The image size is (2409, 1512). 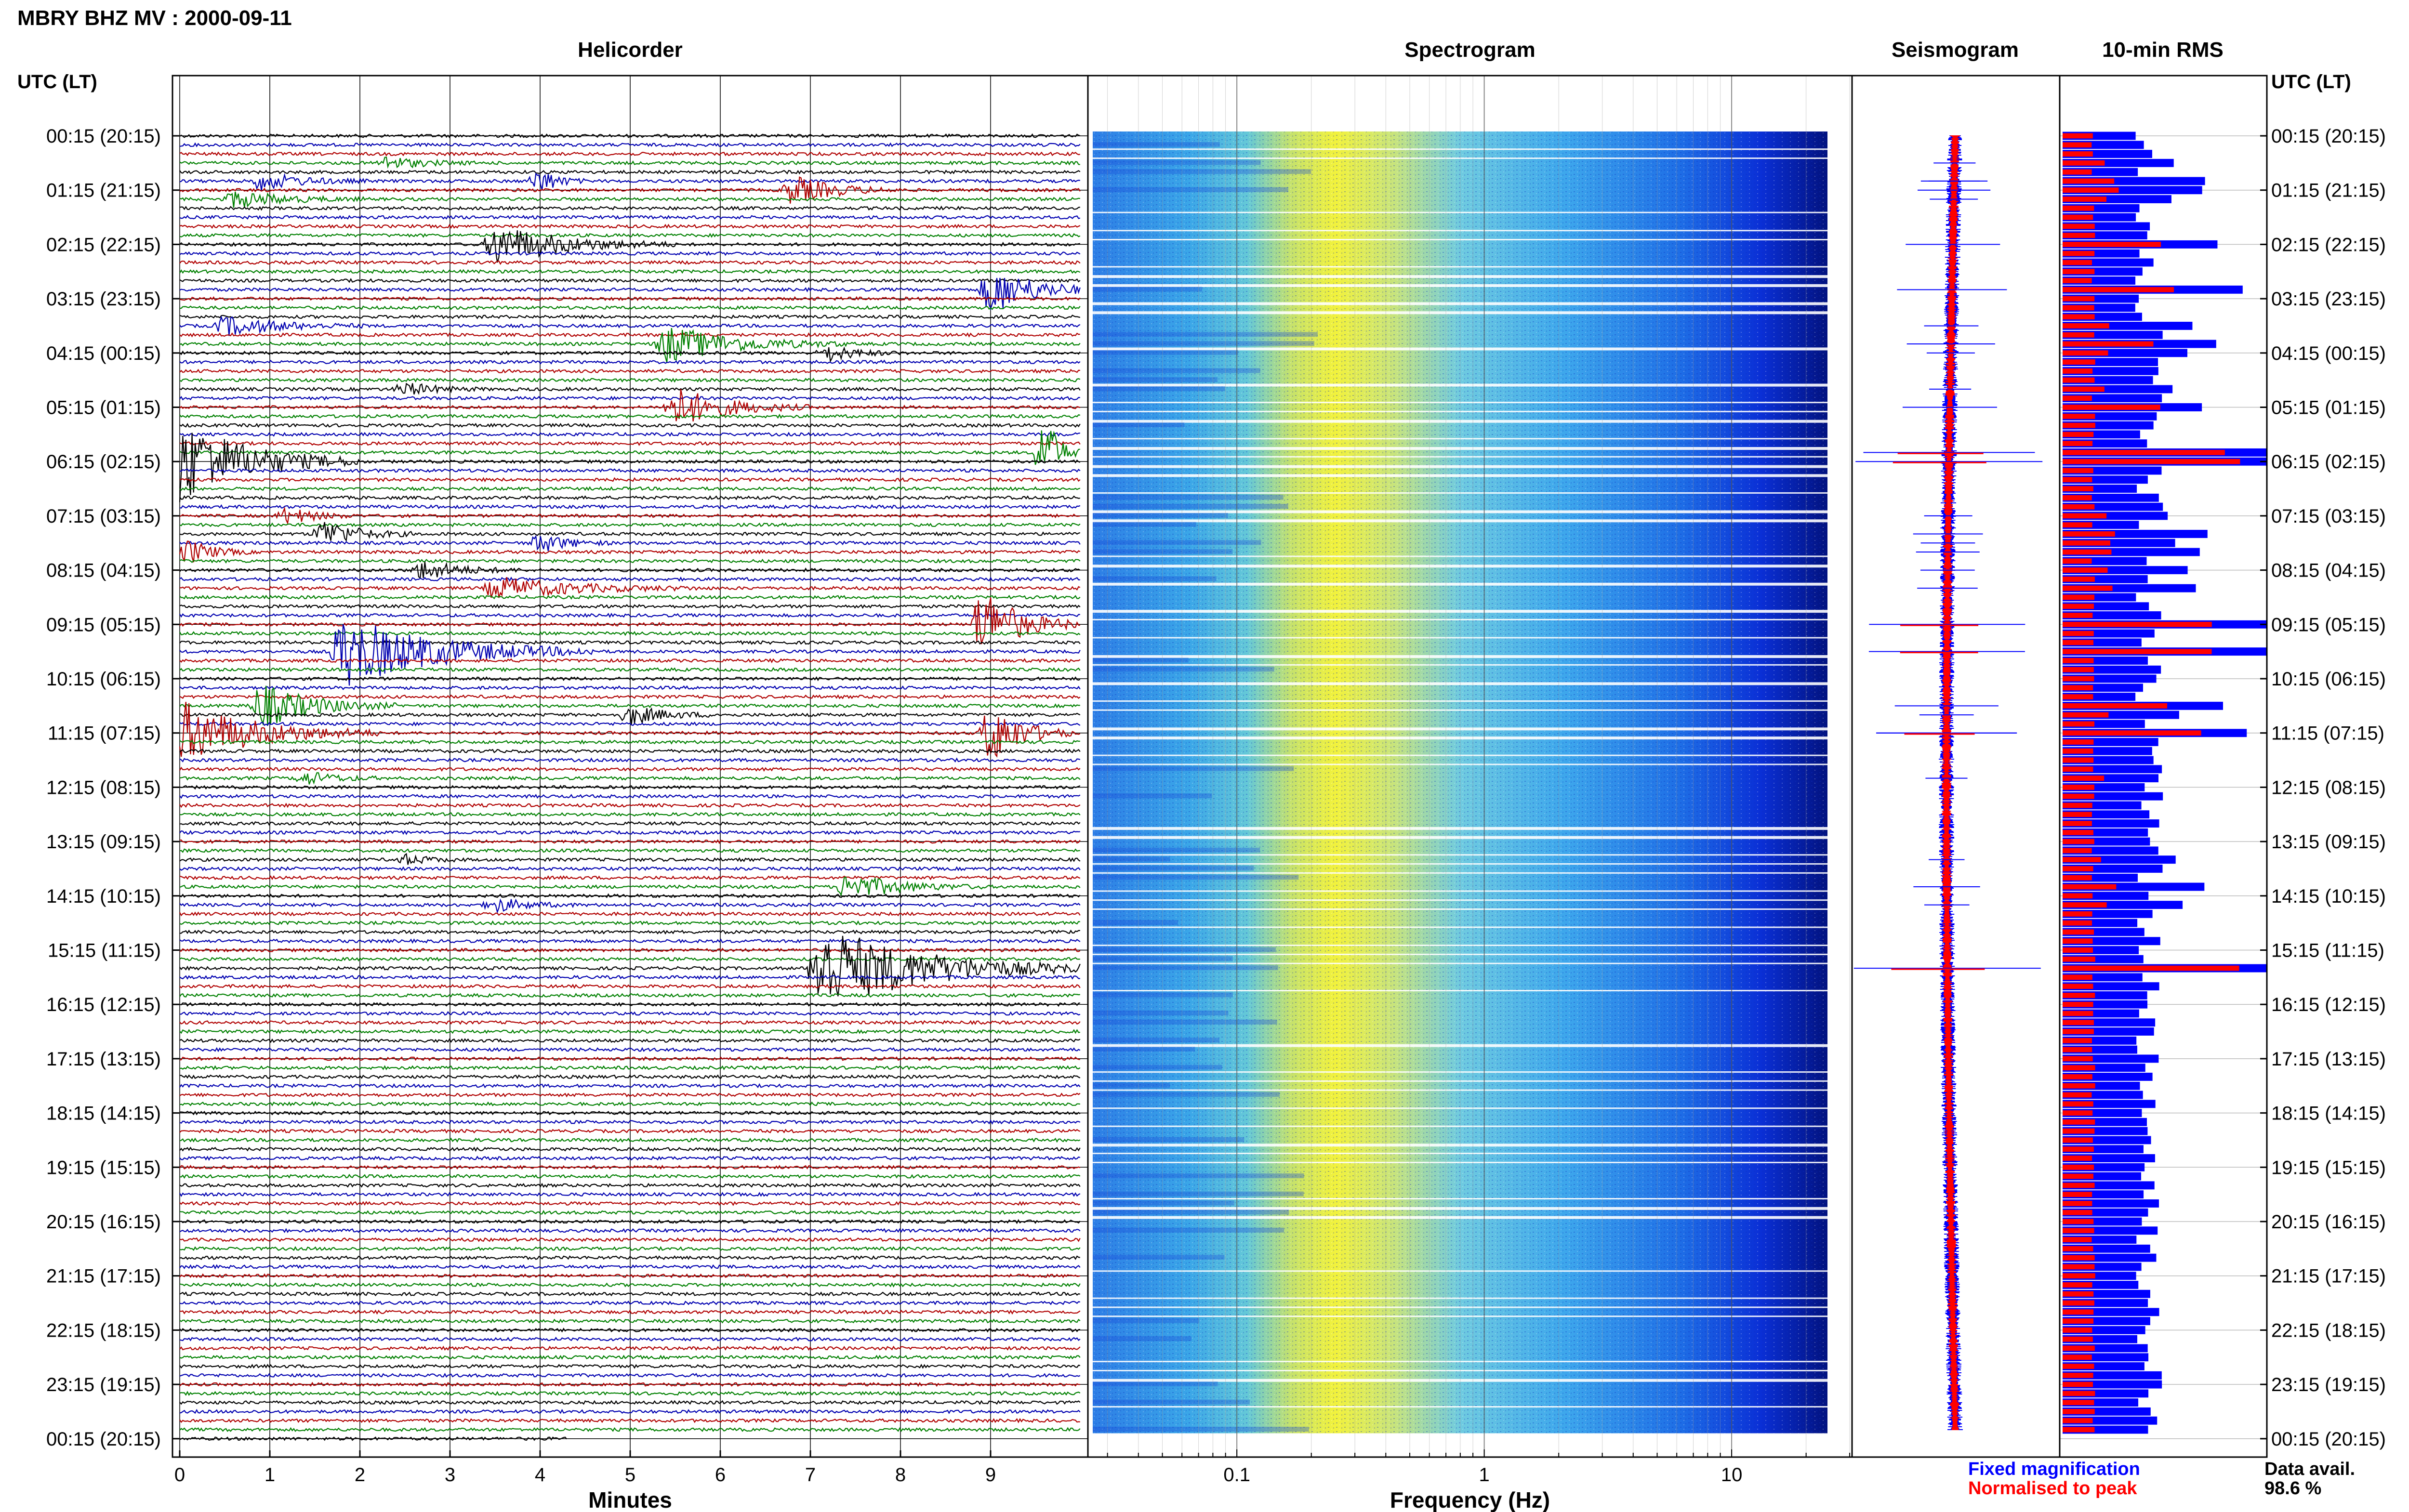 What do you see at coordinates (1470, 1499) in the screenshot?
I see `spectrogram-x-label: Frequency (Hz)` at bounding box center [1470, 1499].